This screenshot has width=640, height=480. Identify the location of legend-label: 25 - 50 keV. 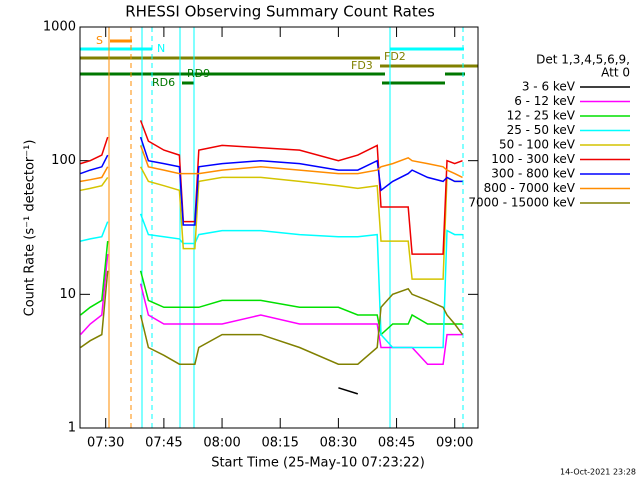
(541, 130).